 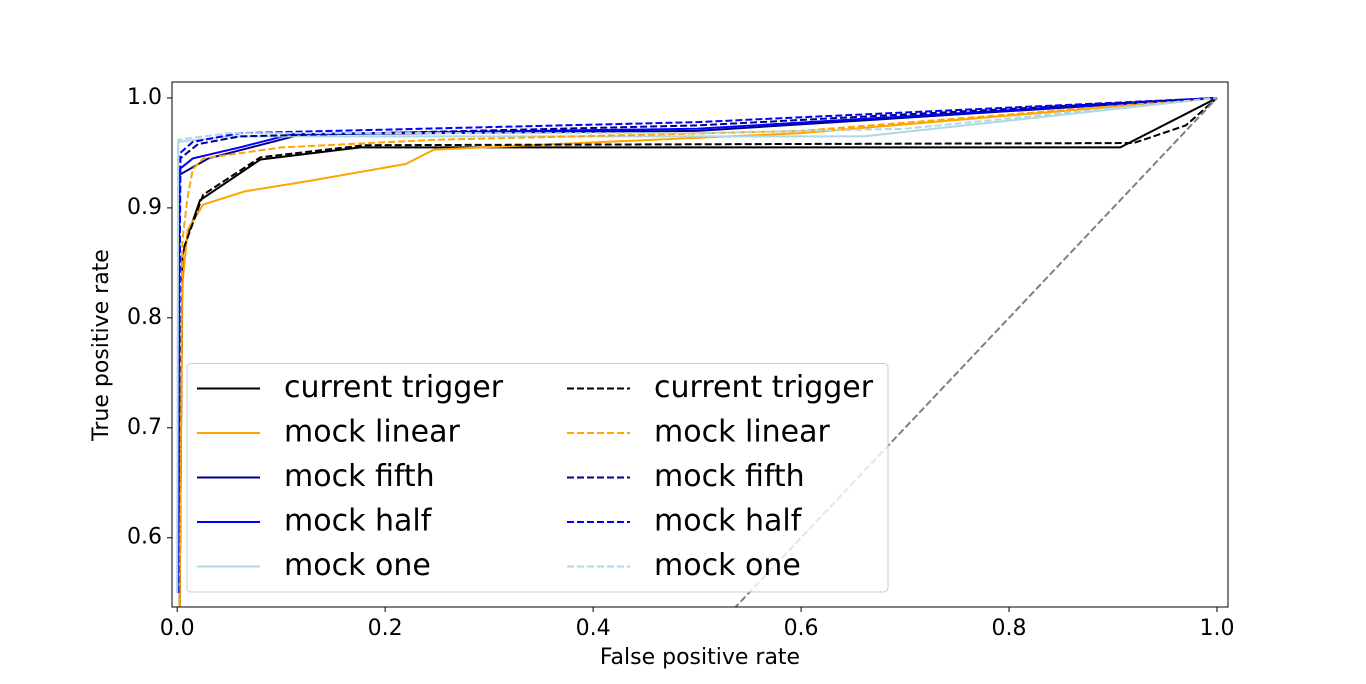 What do you see at coordinates (385, 628) in the screenshot?
I see `x-tick-label: 0.2` at bounding box center [385, 628].